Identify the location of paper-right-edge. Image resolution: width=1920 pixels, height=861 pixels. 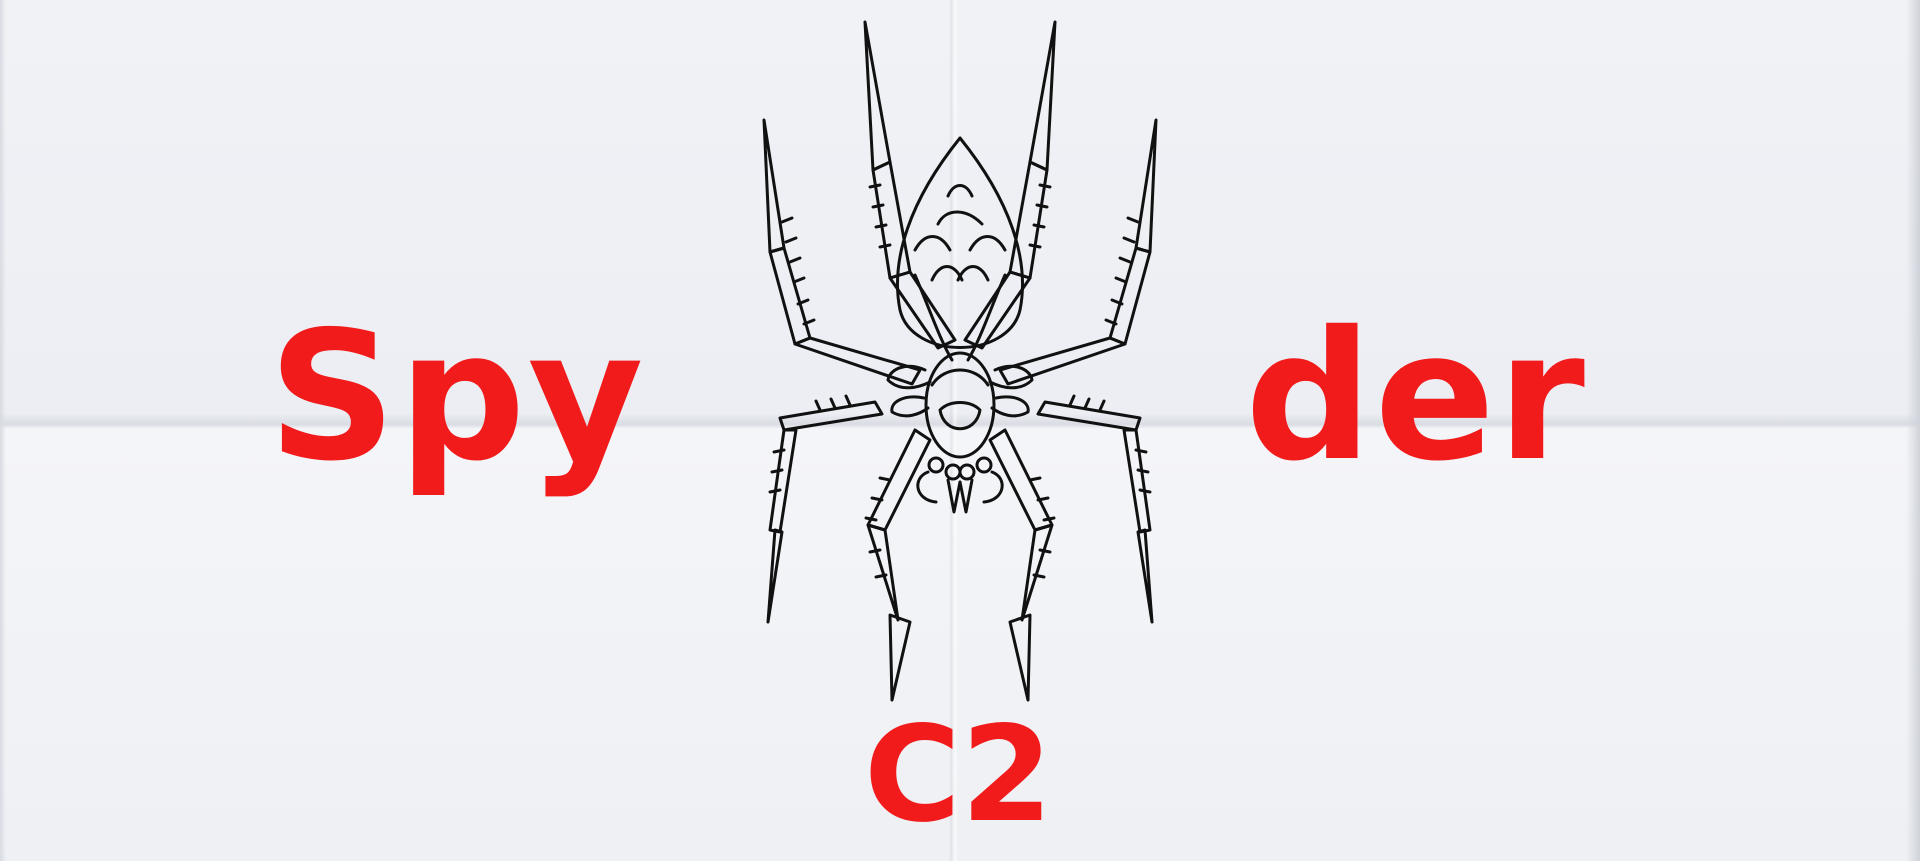
(1913, 430).